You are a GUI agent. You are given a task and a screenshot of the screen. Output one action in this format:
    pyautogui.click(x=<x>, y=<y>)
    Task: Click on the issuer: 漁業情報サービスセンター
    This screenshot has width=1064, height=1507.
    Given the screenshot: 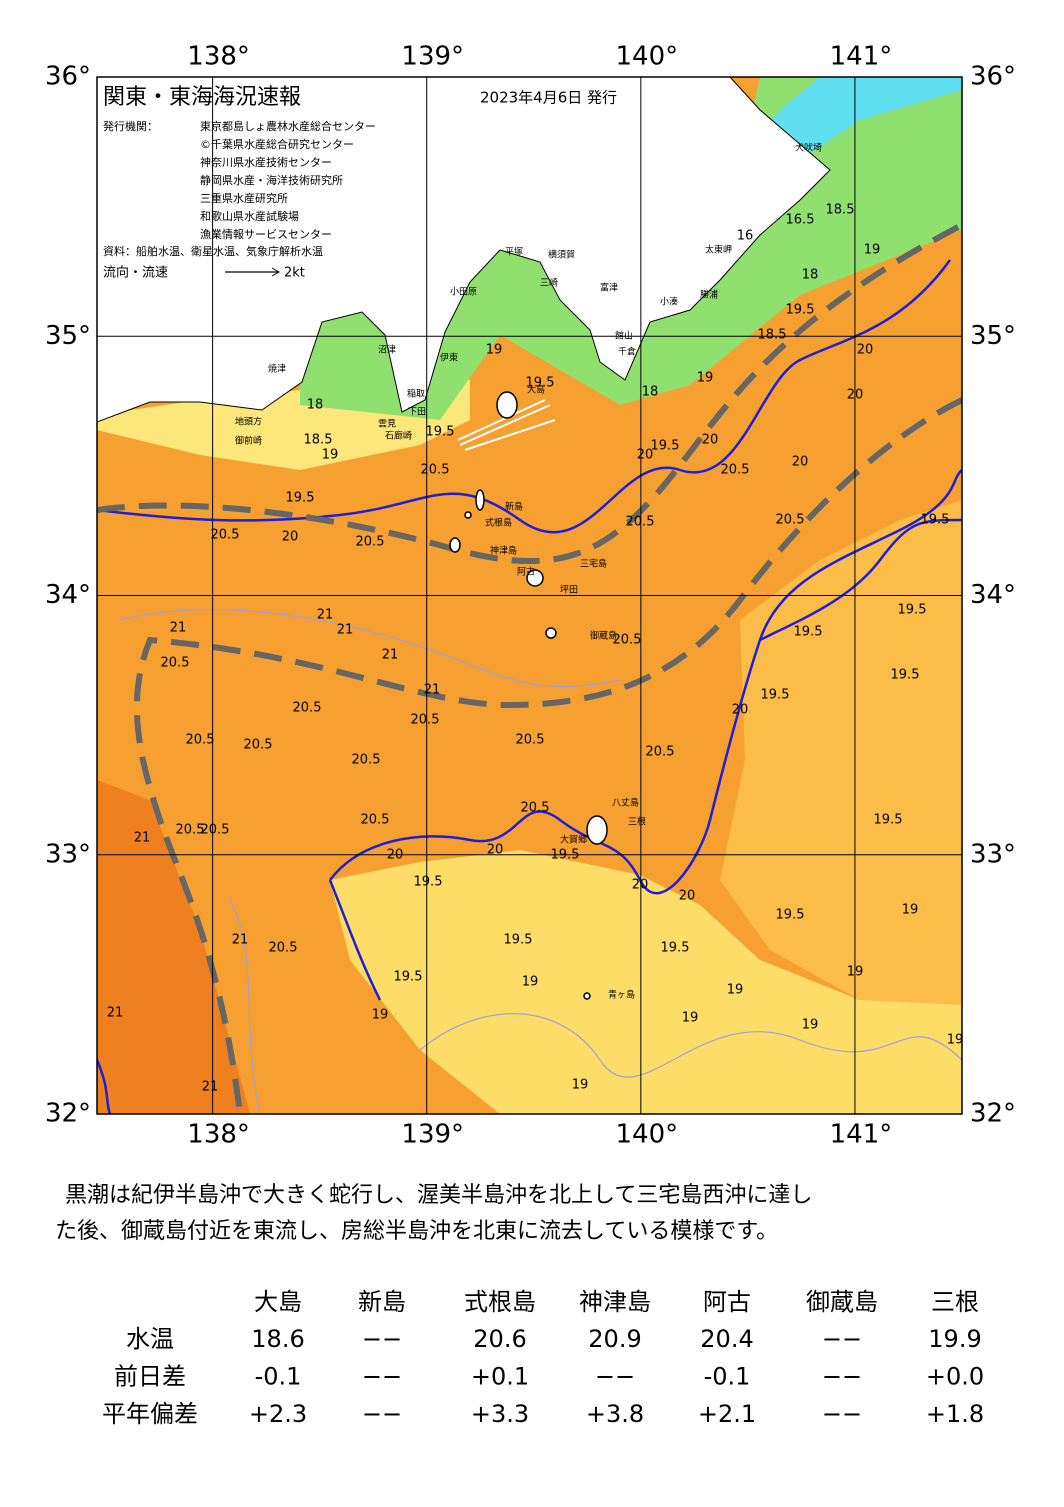 What is the action you would take?
    pyautogui.click(x=266, y=234)
    